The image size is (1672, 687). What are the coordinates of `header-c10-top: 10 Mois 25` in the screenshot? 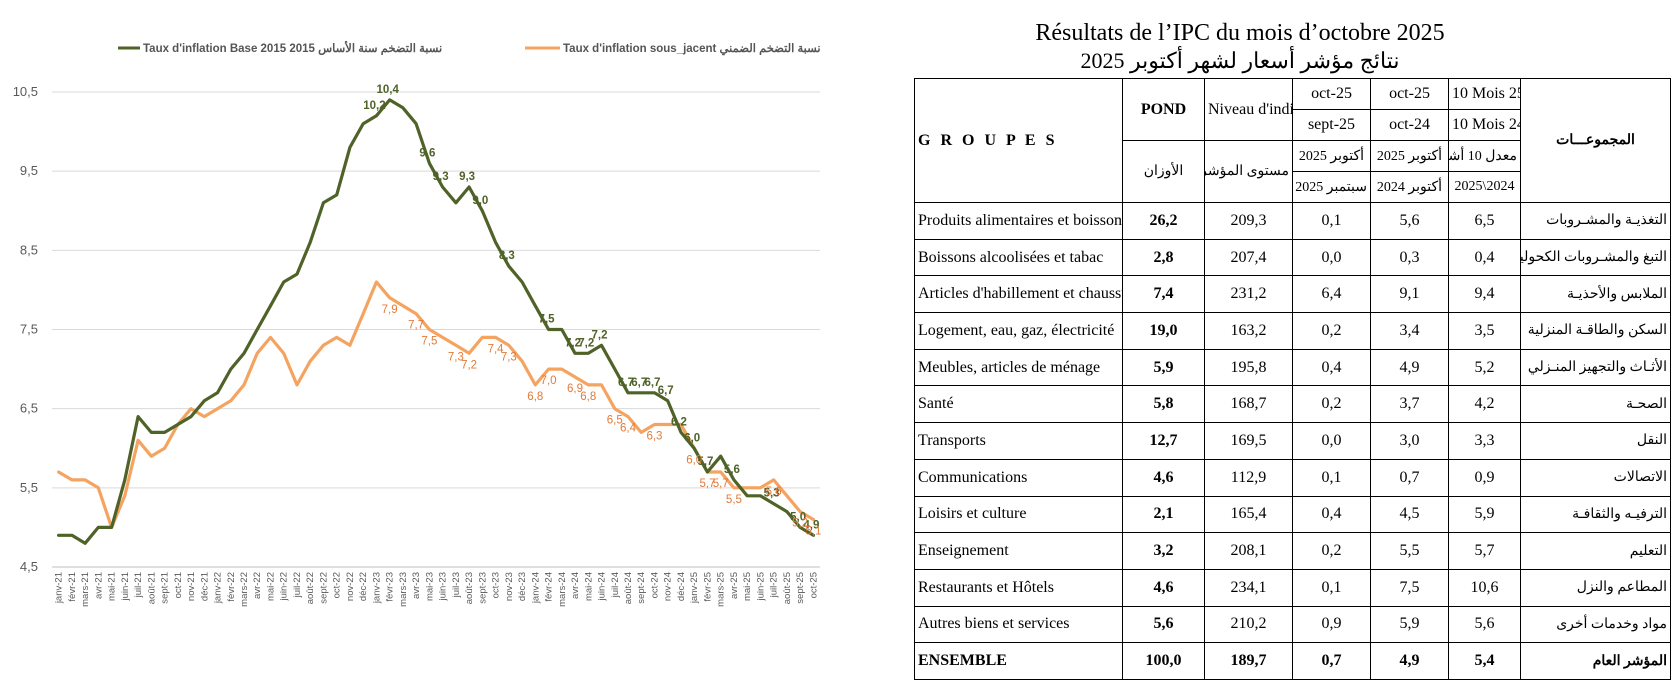 It's located at (1484, 94).